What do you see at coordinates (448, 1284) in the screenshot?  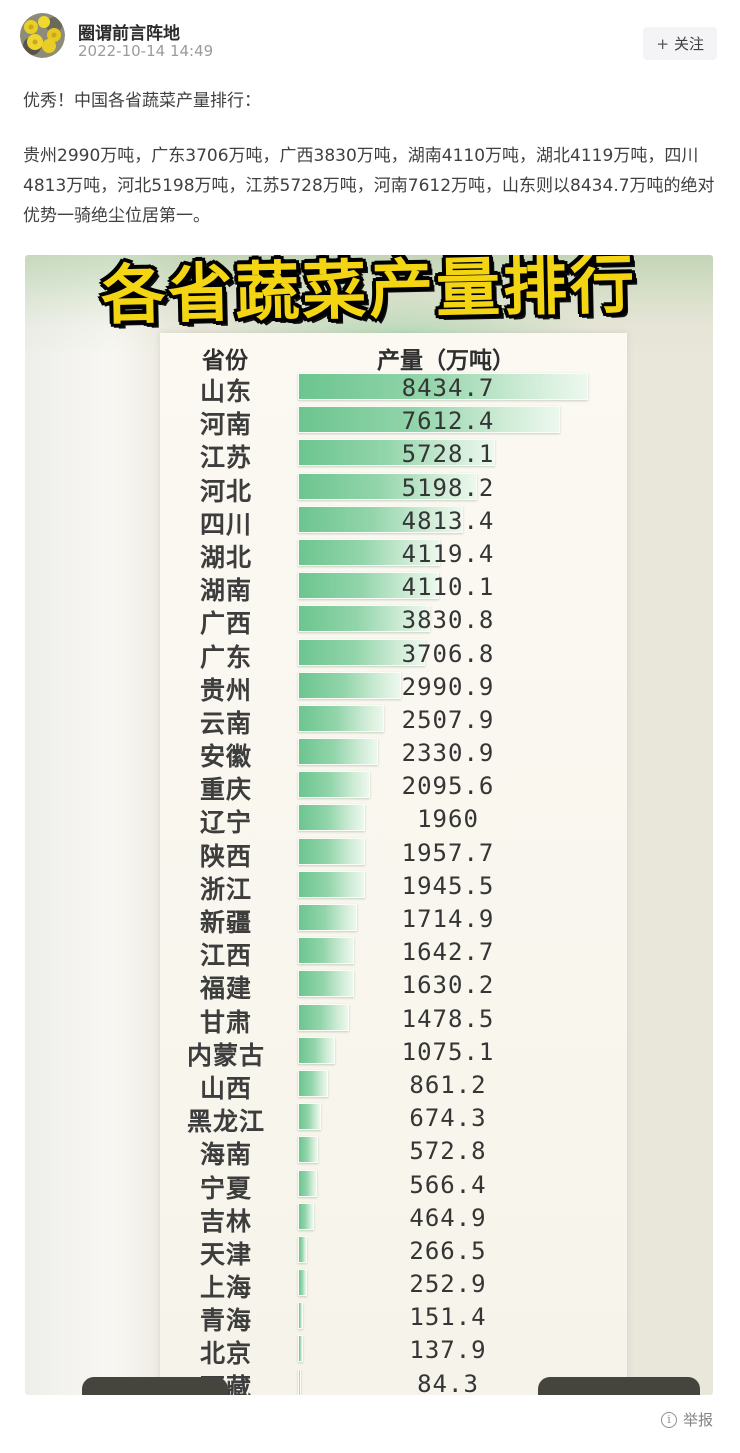 I see `value-label: 252.9` at bounding box center [448, 1284].